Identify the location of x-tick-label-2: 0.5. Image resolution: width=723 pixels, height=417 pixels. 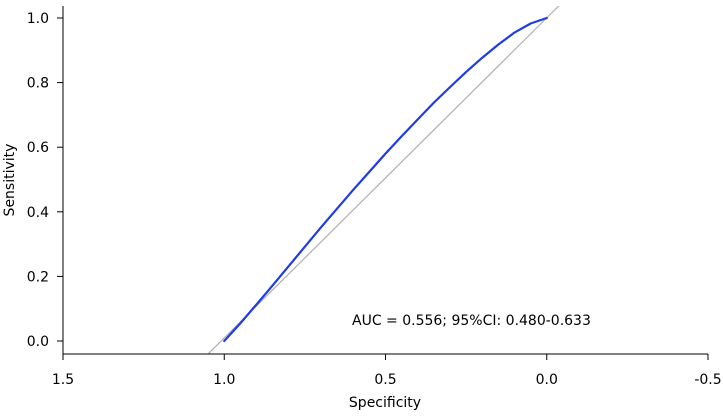
(385, 380).